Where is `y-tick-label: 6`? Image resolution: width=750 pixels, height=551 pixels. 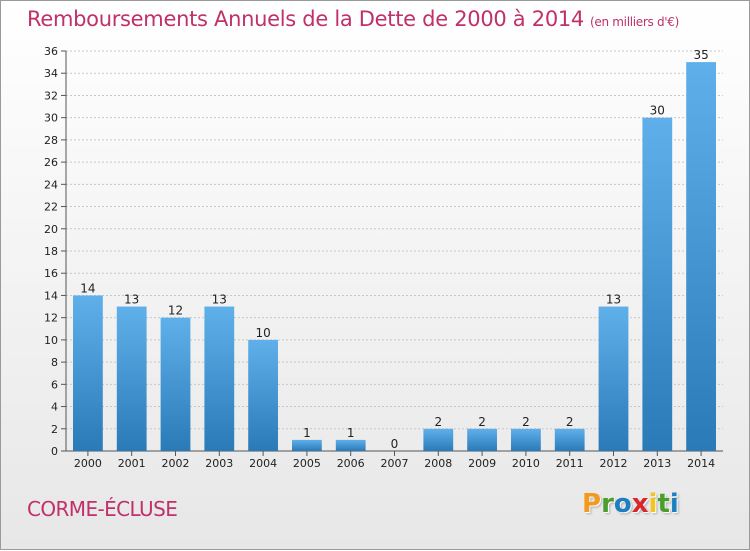
y-tick-label: 6 is located at coordinates (54, 384).